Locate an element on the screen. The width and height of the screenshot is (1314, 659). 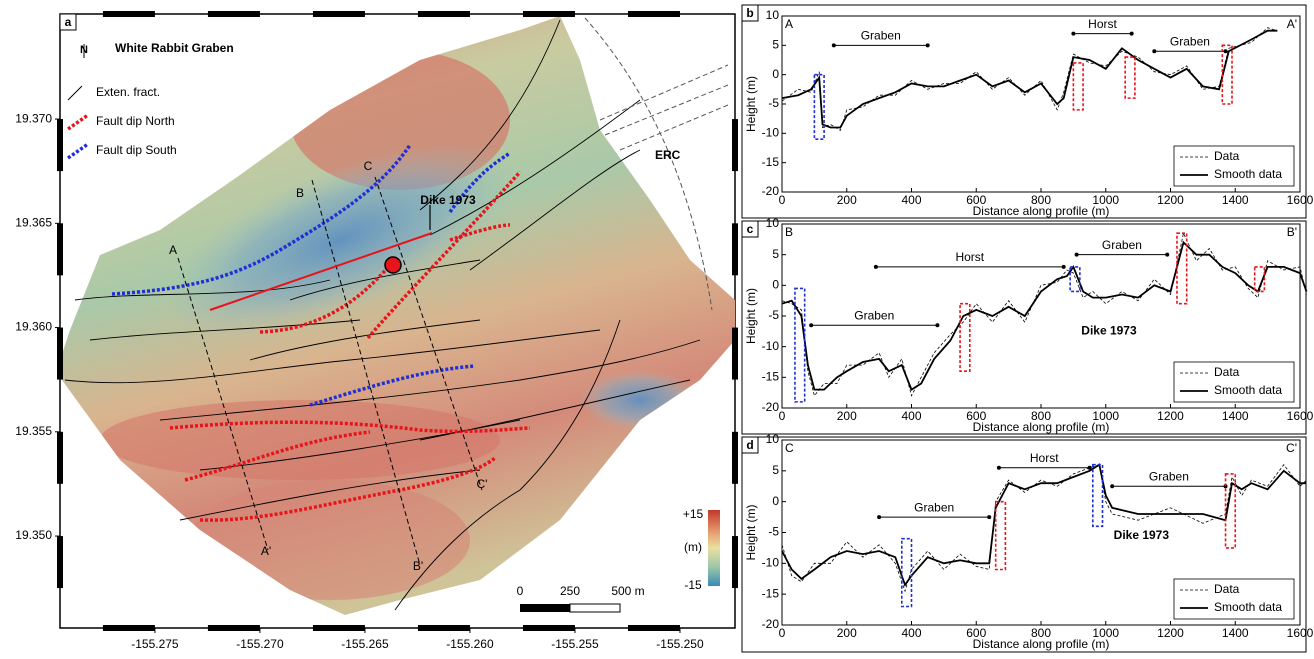
y-tick-label: 19.350 is located at coordinates (33, 535).